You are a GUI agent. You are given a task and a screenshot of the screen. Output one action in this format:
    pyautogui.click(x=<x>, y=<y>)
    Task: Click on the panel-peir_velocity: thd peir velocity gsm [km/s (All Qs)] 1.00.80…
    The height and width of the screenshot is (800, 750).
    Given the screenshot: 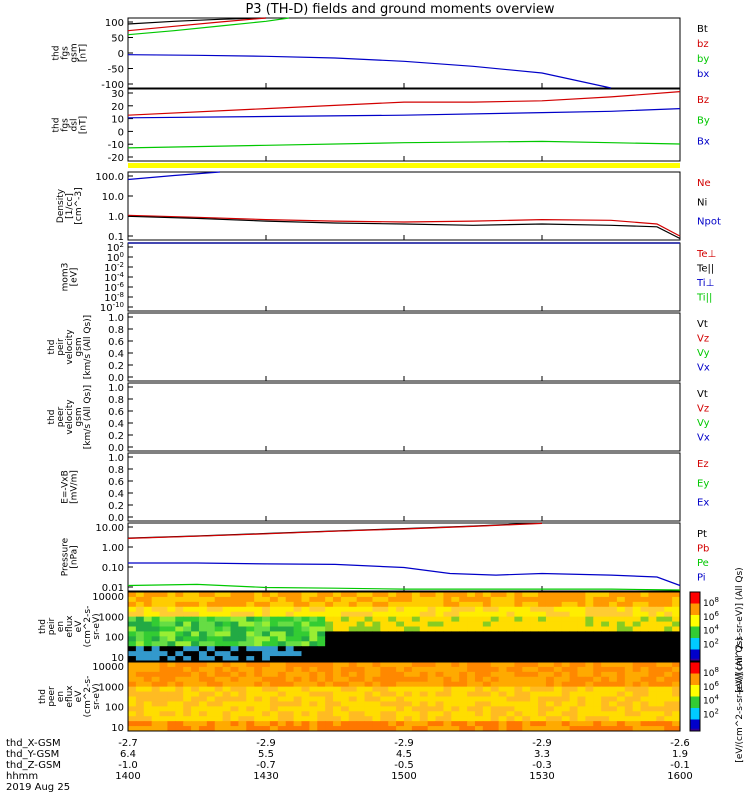 What is the action you would take?
    pyautogui.click(x=378, y=348)
    